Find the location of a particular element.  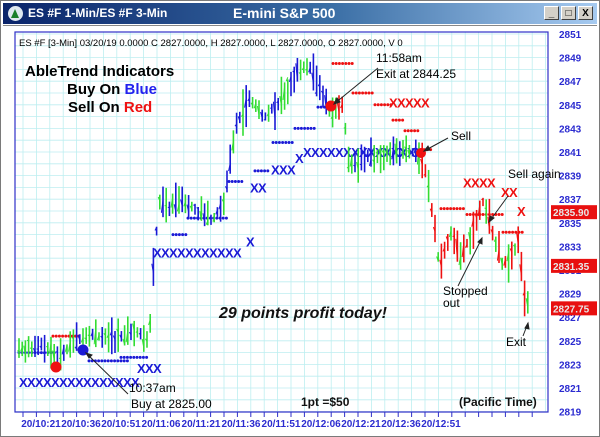

point-value-label: 1pt =$50 is located at coordinates (325, 402).